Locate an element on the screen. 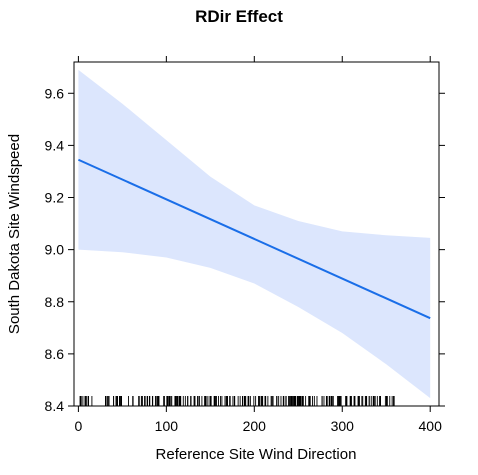  rug-layer is located at coordinates (237, 401).